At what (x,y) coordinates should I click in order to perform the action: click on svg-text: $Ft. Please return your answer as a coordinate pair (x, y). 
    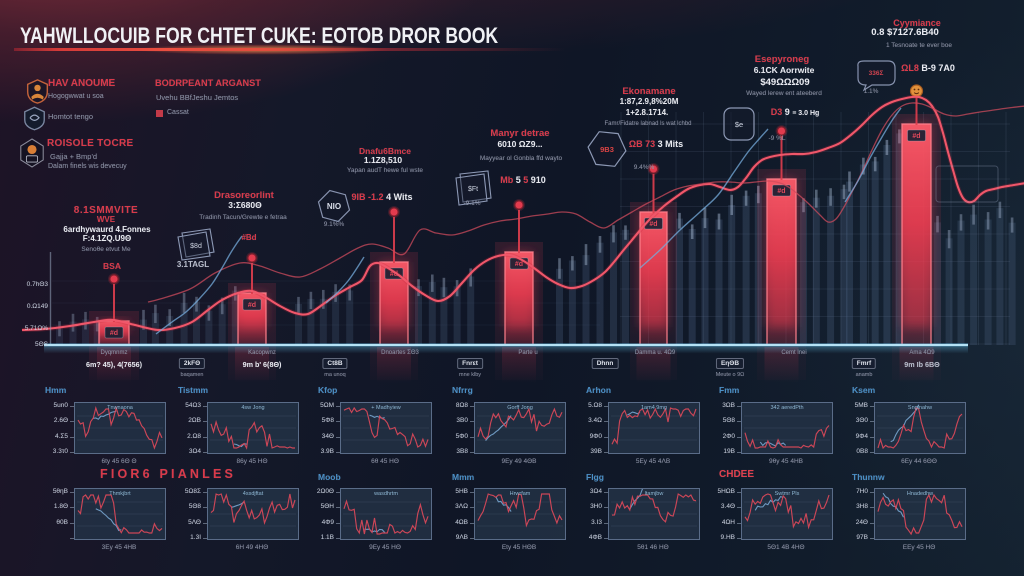
    Looking at the image, I should click on (473, 189).